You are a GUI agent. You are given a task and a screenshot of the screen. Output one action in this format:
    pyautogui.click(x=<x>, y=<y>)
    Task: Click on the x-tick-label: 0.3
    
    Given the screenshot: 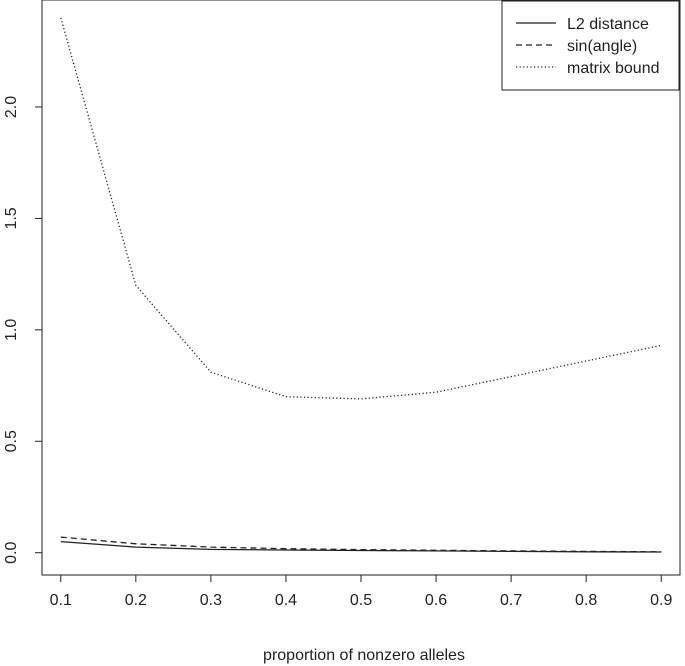 What is the action you would take?
    pyautogui.click(x=211, y=600)
    